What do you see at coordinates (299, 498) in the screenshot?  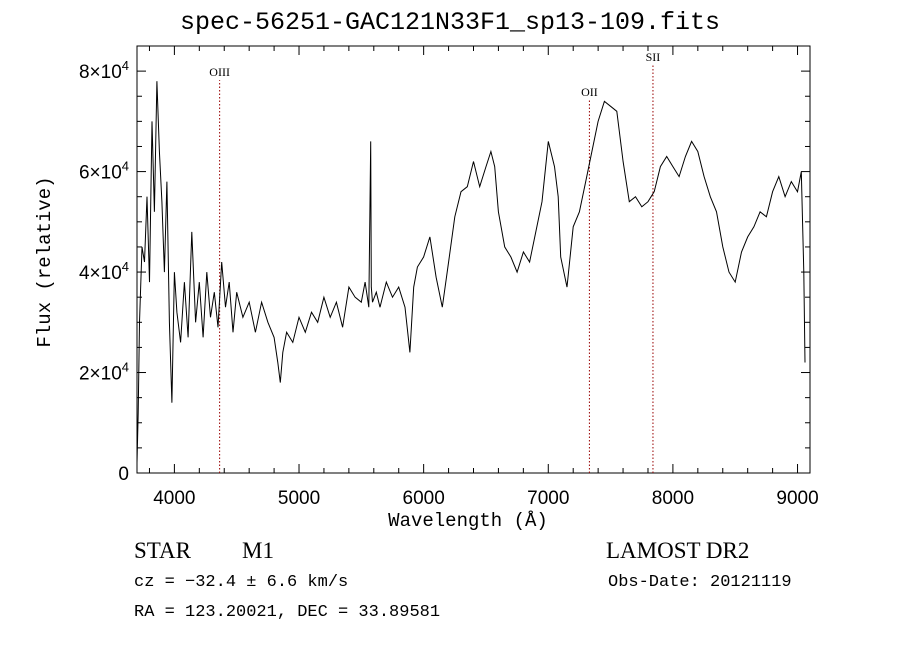 I see `x-tick-label: 5000` at bounding box center [299, 498].